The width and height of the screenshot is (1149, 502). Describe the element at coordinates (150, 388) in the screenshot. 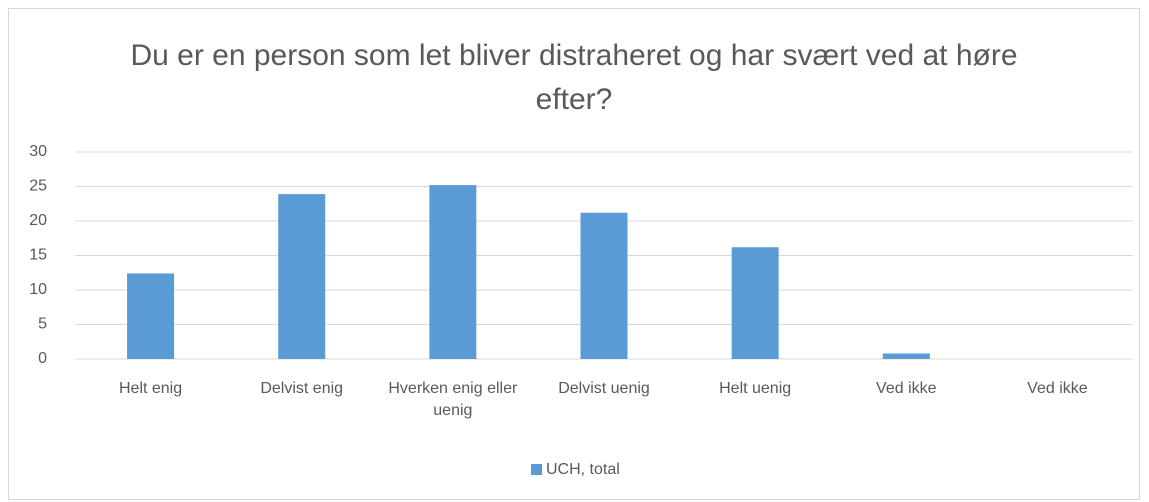

I see `x-tick-label: Helt enig` at that location.